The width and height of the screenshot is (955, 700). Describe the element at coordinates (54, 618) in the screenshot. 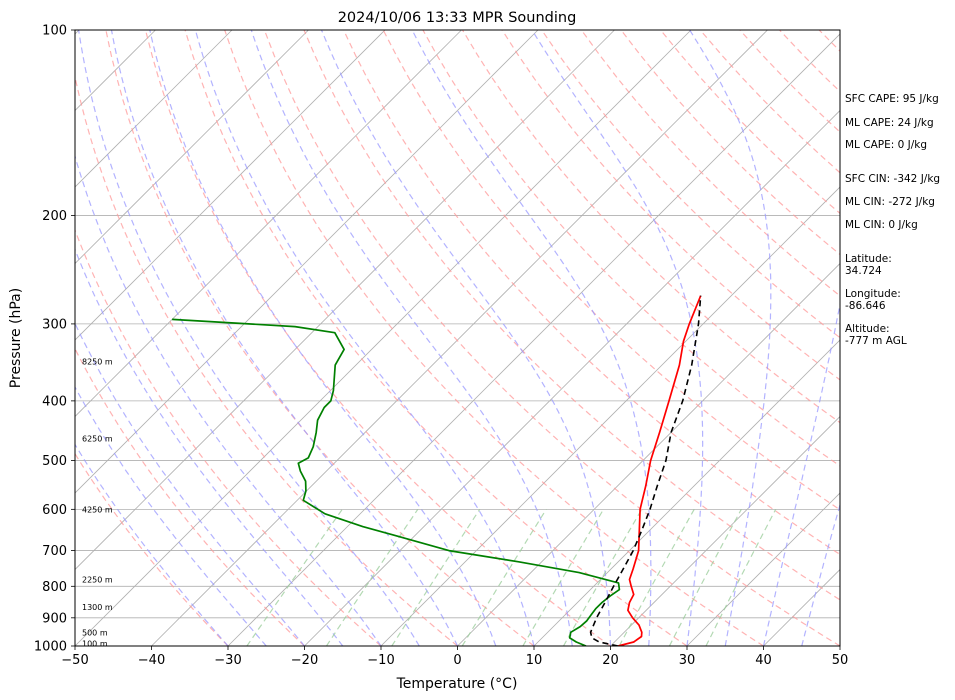

I see `y-tick-label: 900` at that location.